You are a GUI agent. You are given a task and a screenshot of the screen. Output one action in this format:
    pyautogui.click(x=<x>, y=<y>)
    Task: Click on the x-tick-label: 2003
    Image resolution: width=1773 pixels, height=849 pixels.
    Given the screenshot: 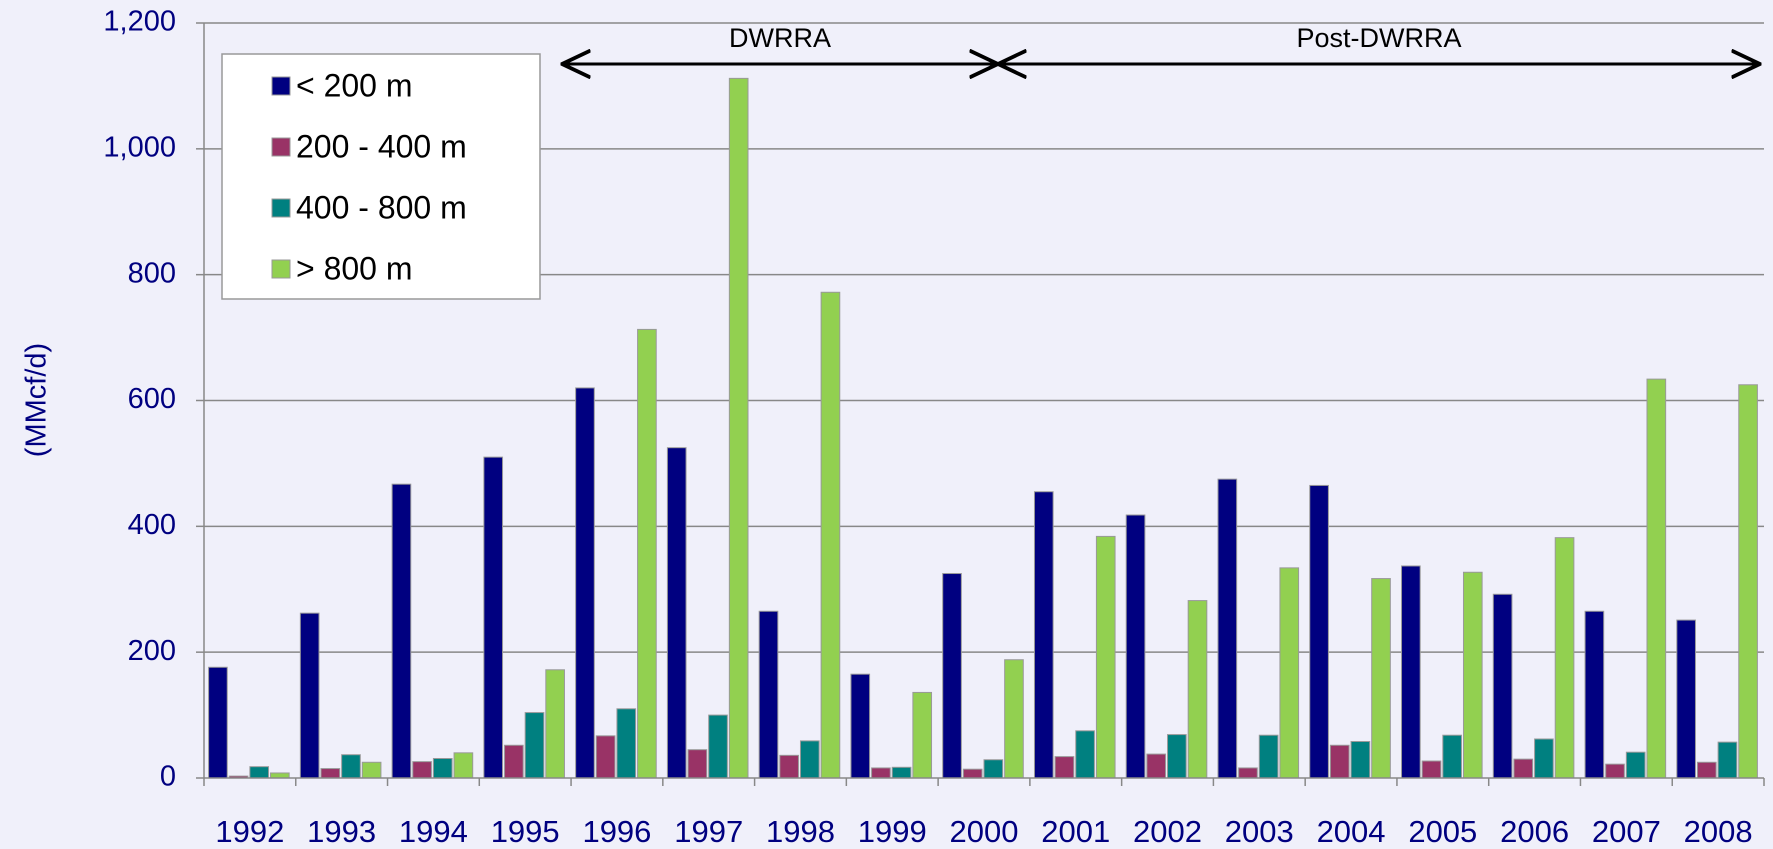 What is the action you would take?
    pyautogui.click(x=1259, y=831)
    